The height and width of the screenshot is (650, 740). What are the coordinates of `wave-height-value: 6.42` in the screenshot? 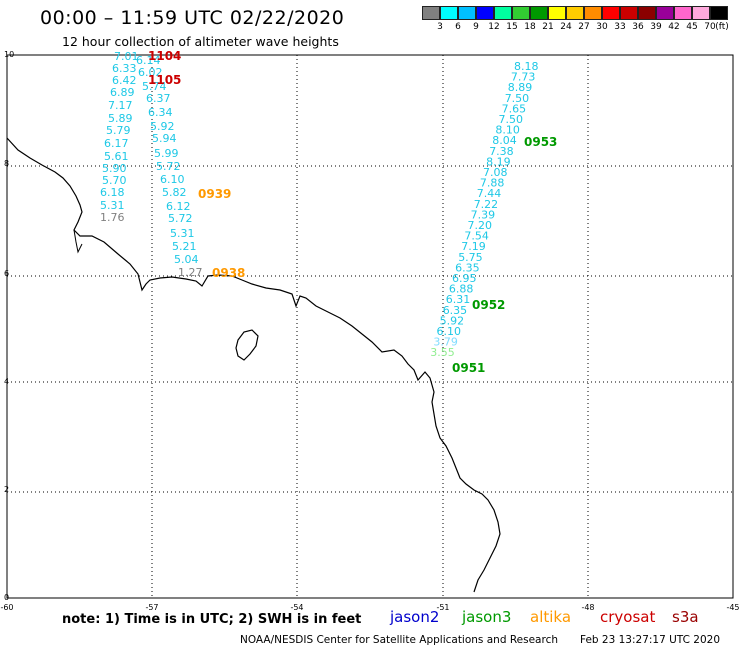 It's located at (124, 80).